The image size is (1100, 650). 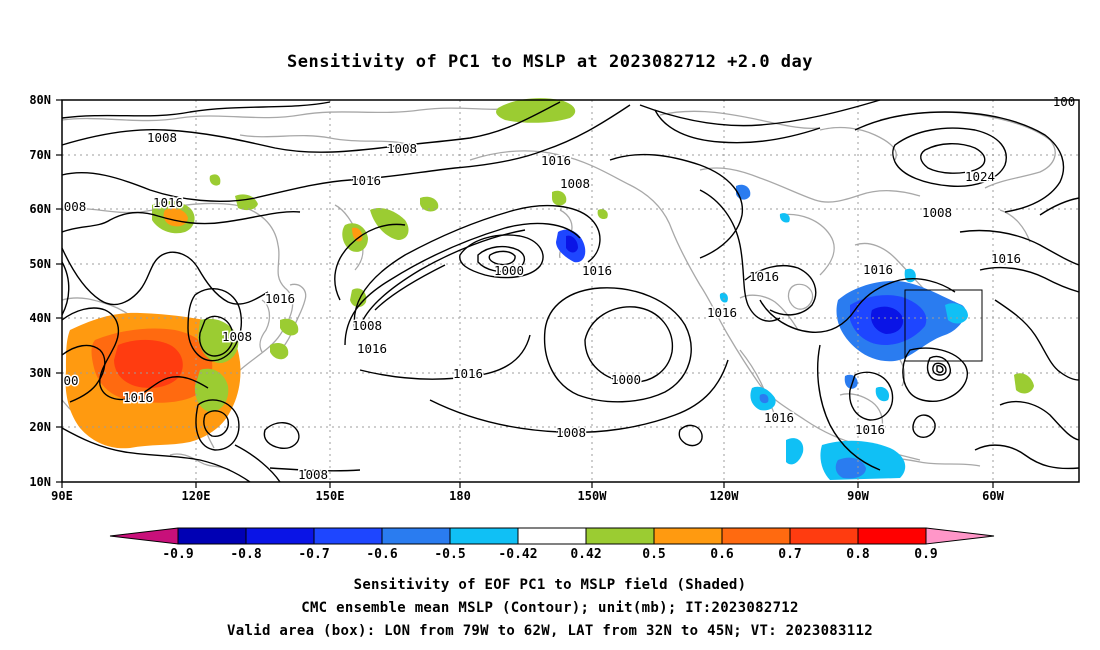 I want to click on lon-tick-label: 180, so click(x=460, y=496).